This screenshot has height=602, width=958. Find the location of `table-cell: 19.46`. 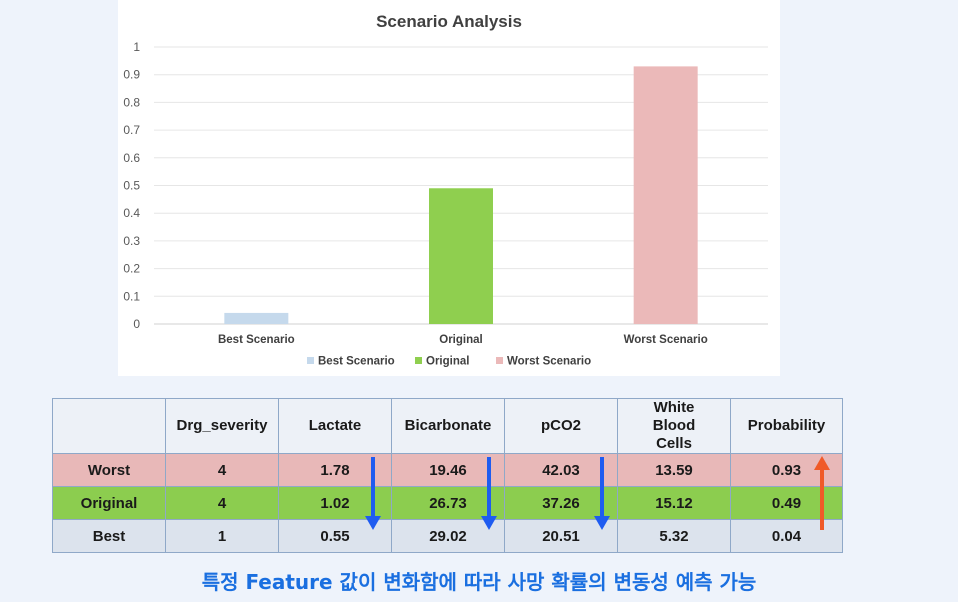

table-cell: 19.46 is located at coordinates (448, 470).